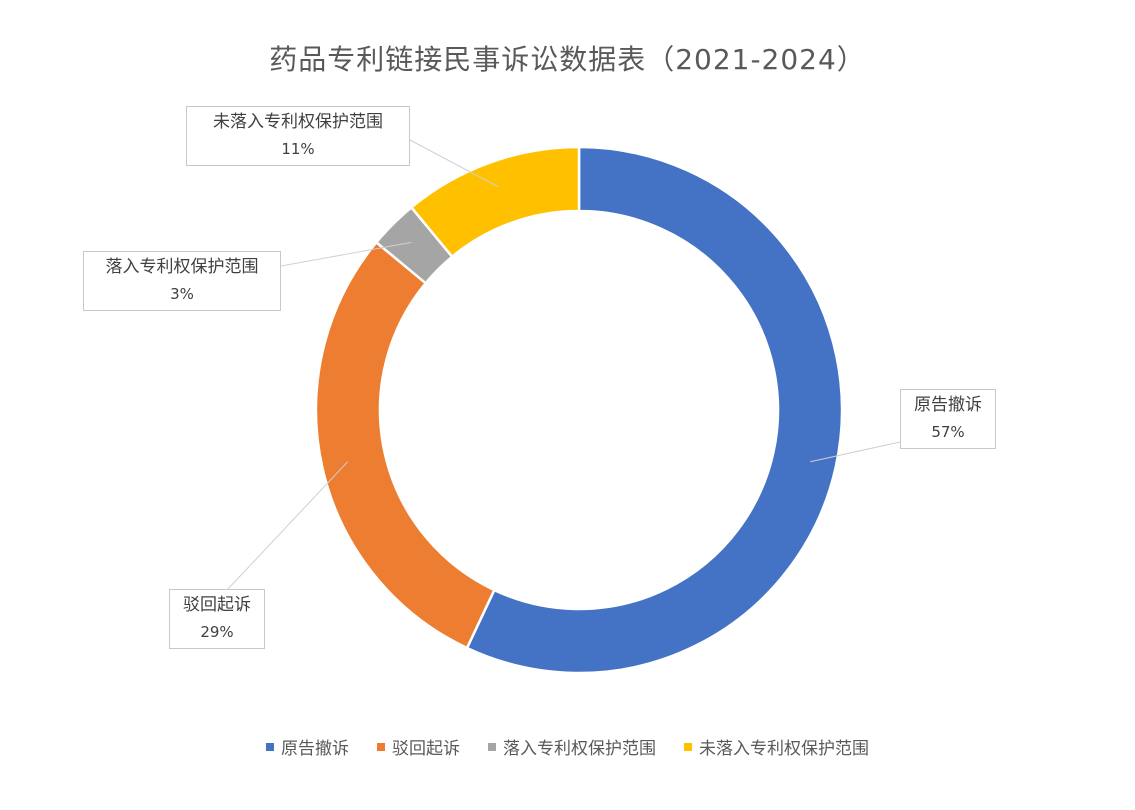 This screenshot has height=810, width=1135. What do you see at coordinates (948, 419) in the screenshot?
I see `data-label-plaintiff-withdrawal: 原告撤诉 57%` at bounding box center [948, 419].